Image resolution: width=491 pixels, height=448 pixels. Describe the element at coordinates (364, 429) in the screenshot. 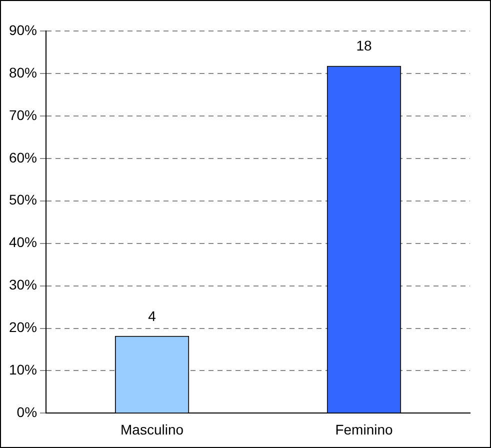

I see `x-tick-label: Feminino` at that location.